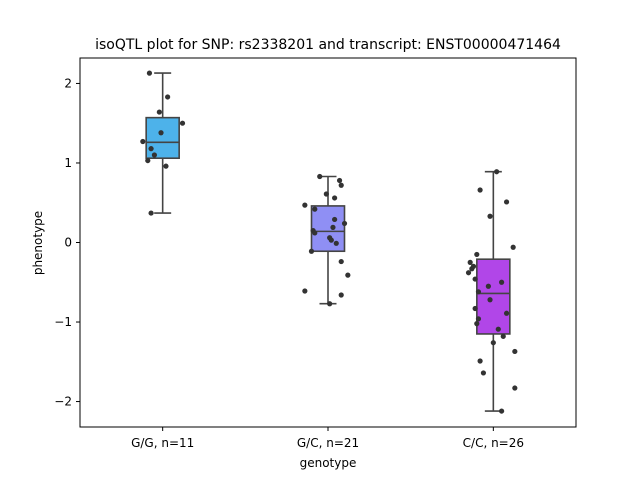 The width and height of the screenshot is (640, 480). Describe the element at coordinates (493, 443) in the screenshot. I see `x-tick-label: C/C, n=26` at that location.